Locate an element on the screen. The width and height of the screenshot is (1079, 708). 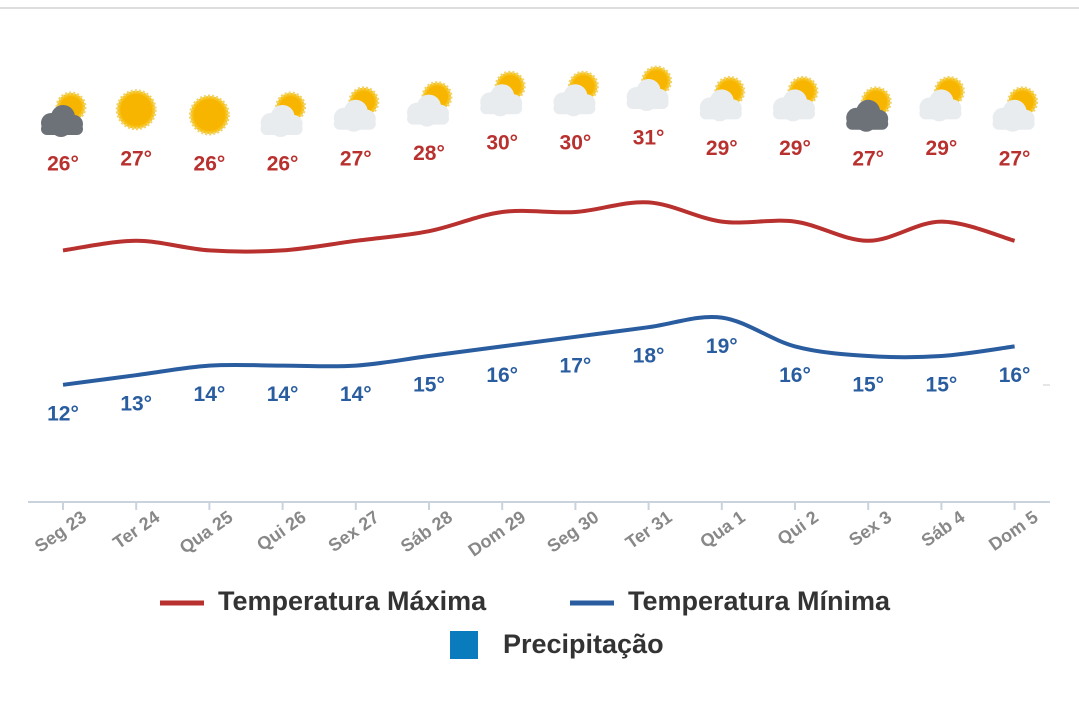
x-tick-label: Qua 25 is located at coordinates (206, 532).